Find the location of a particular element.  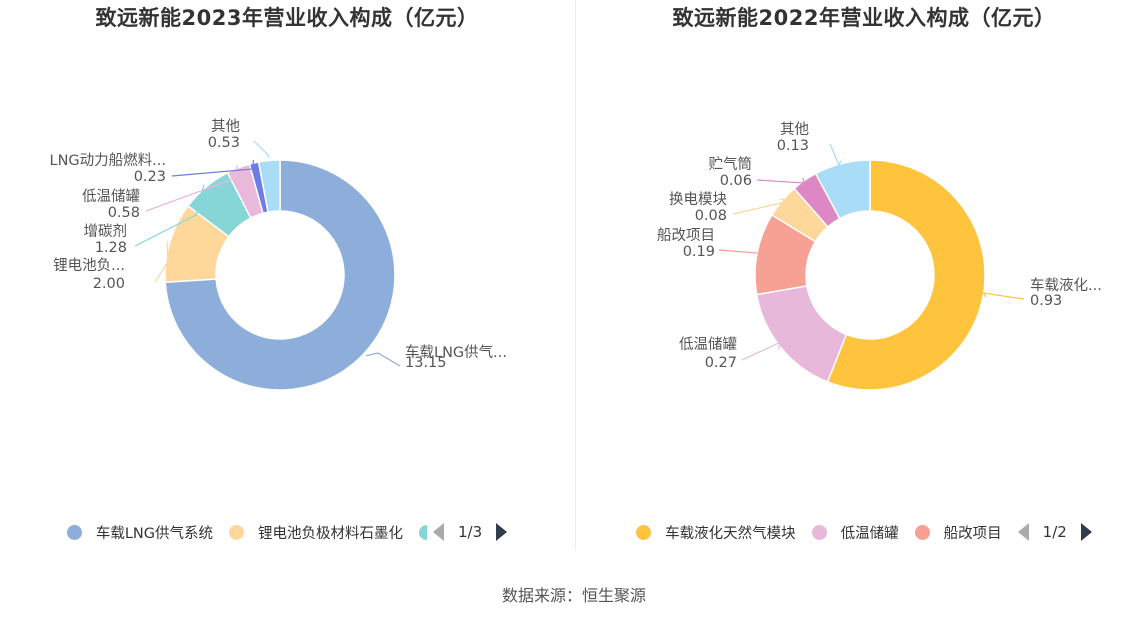

legend-pager: 1/2 is located at coordinates (1054, 532).